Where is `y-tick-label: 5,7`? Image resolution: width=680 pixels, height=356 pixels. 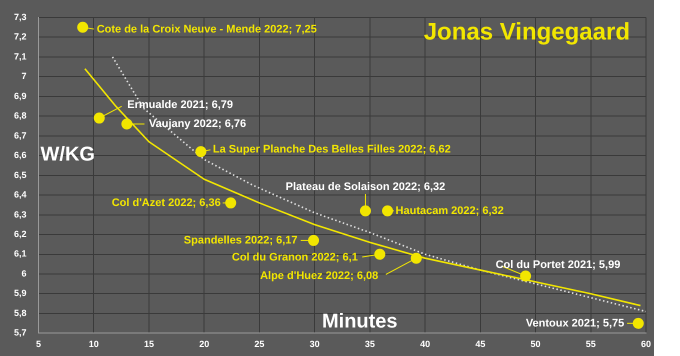
y-tick-label: 5,7 is located at coordinates (20, 333).